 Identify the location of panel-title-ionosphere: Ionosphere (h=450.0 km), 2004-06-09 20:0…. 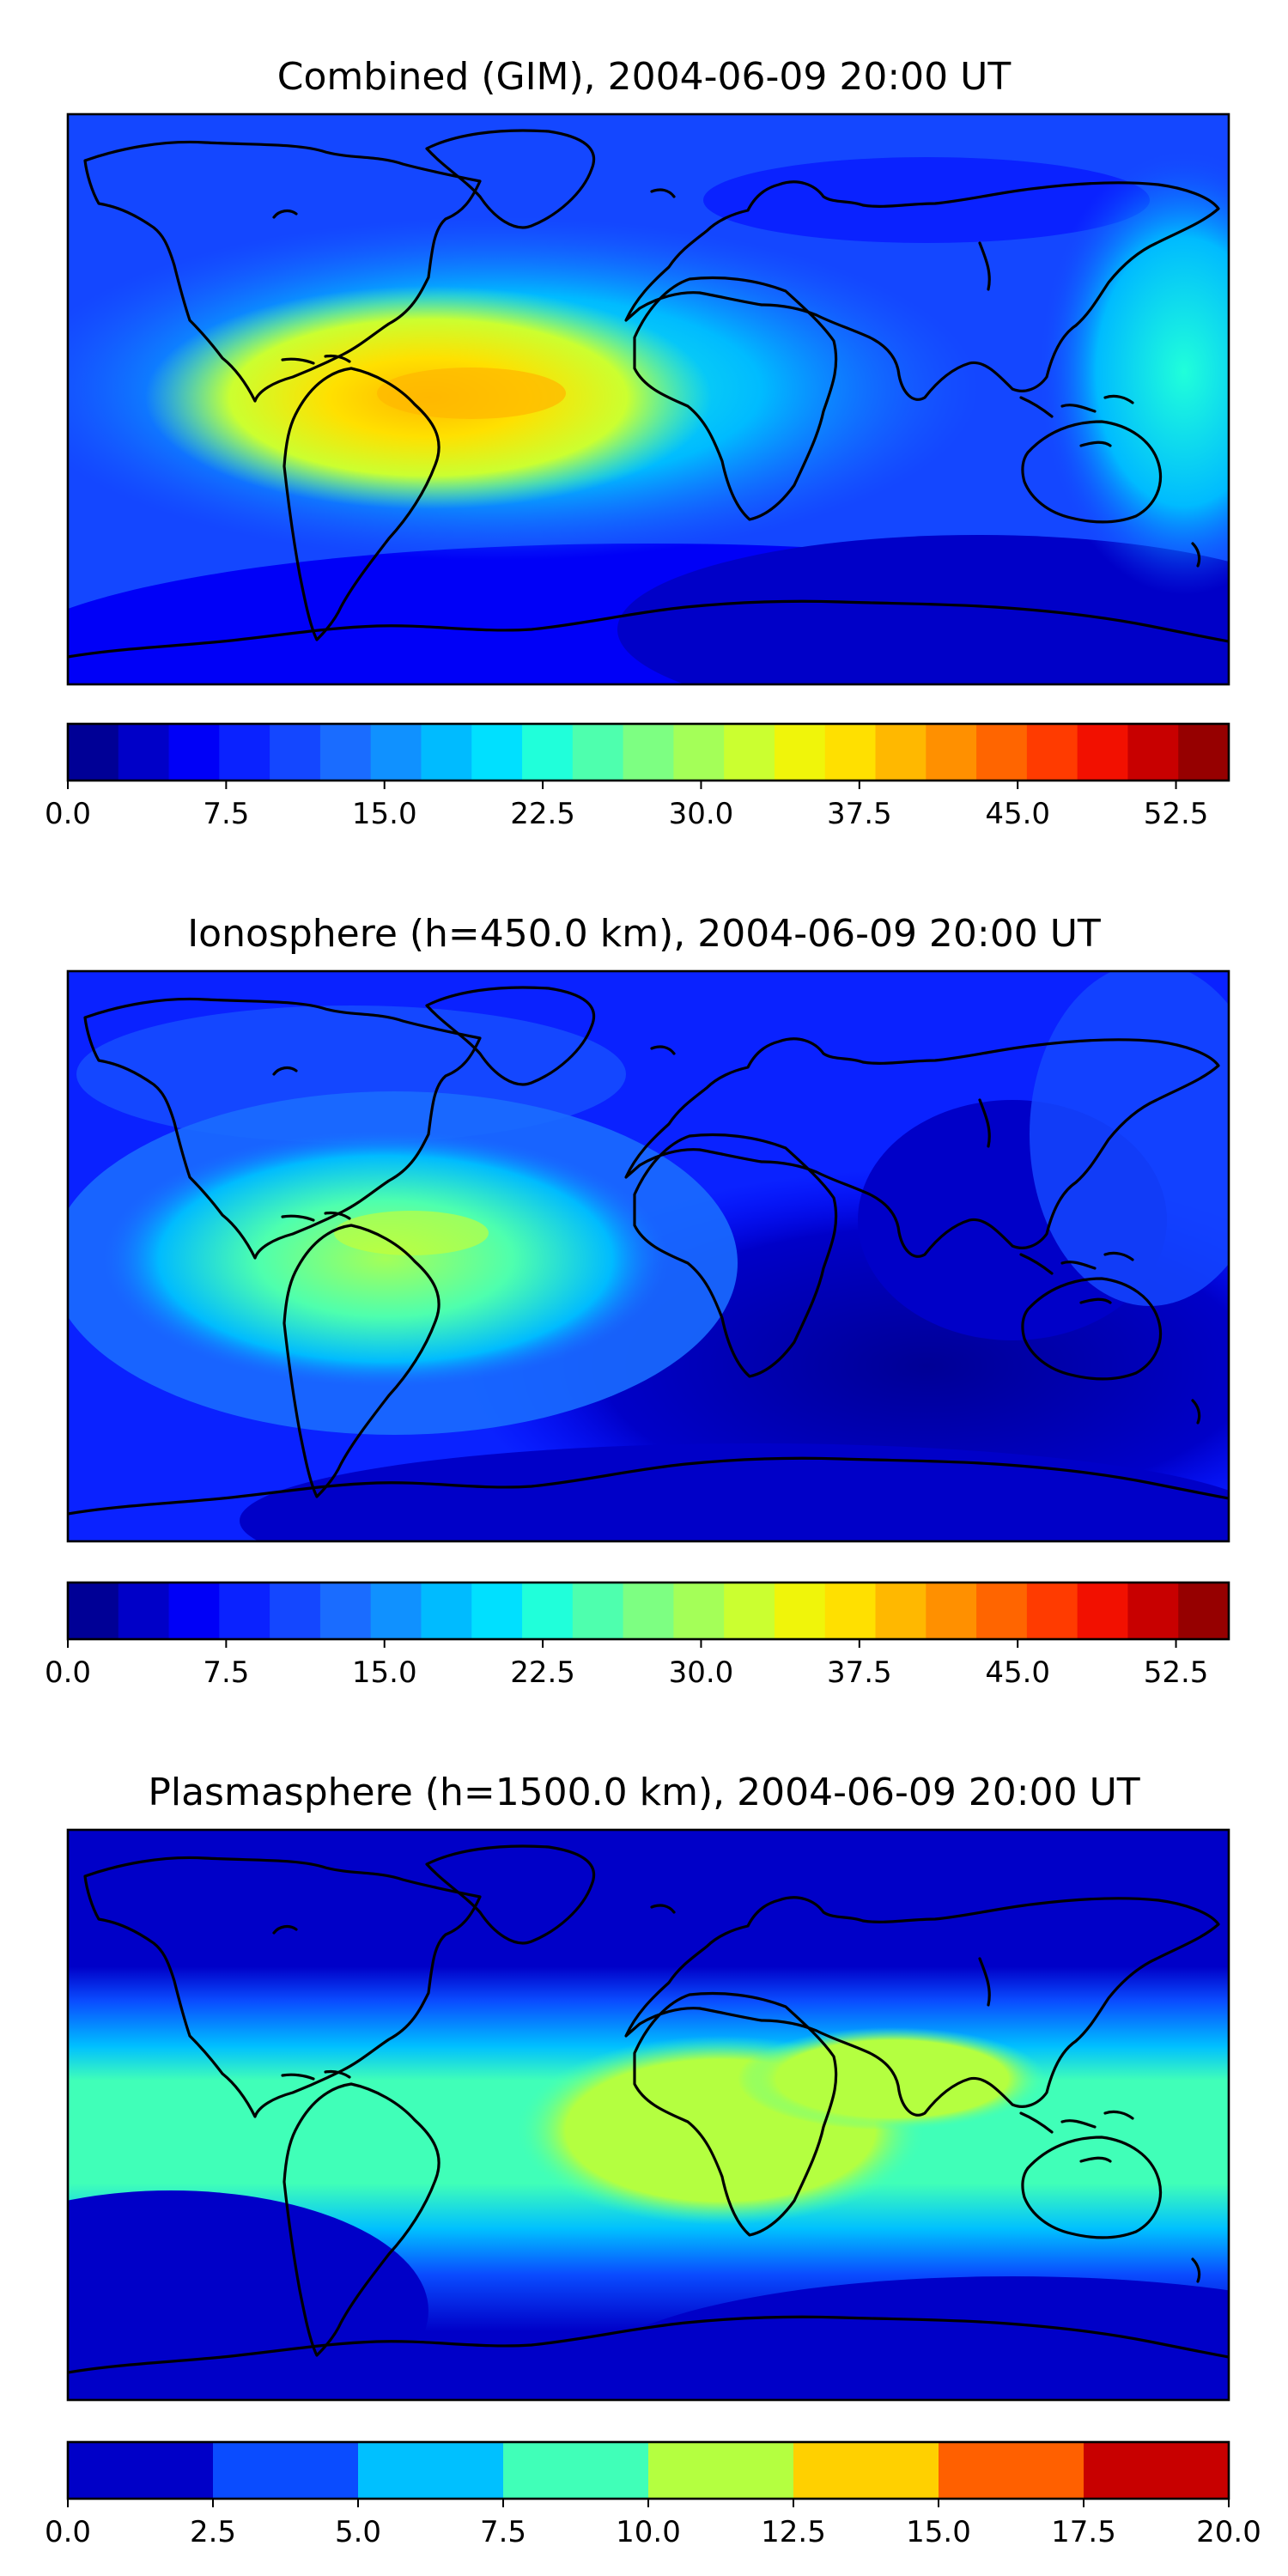
(644, 934).